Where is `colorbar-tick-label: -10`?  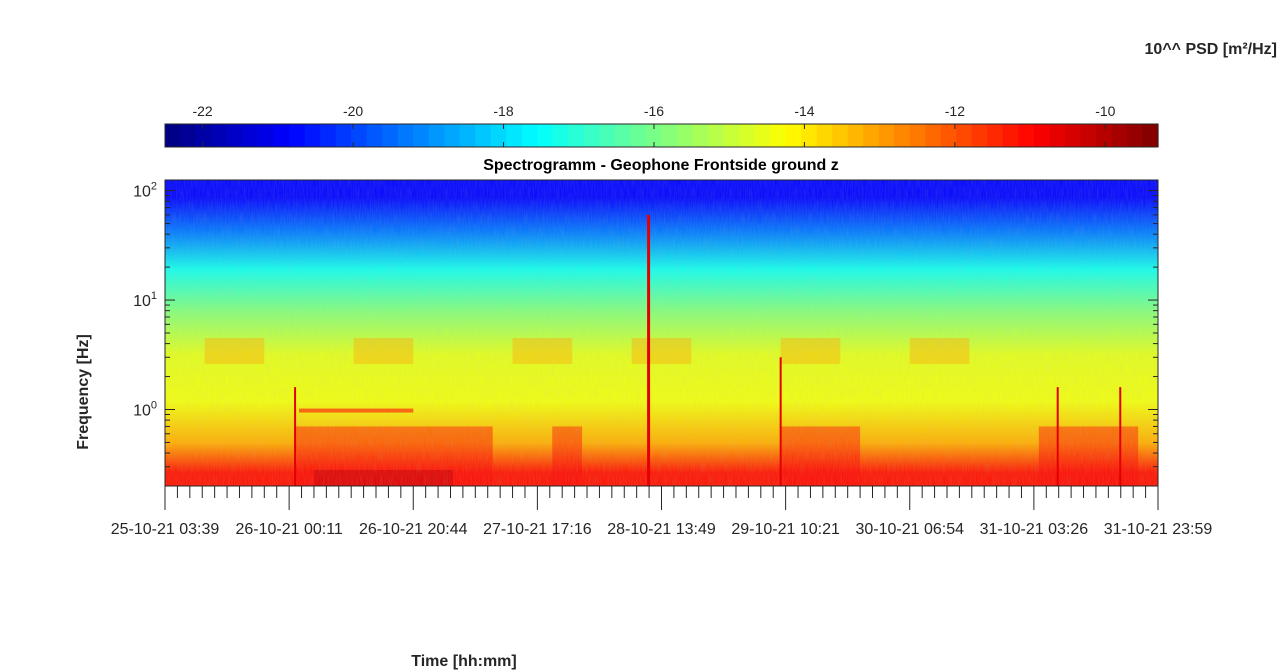 colorbar-tick-label: -10 is located at coordinates (1105, 111).